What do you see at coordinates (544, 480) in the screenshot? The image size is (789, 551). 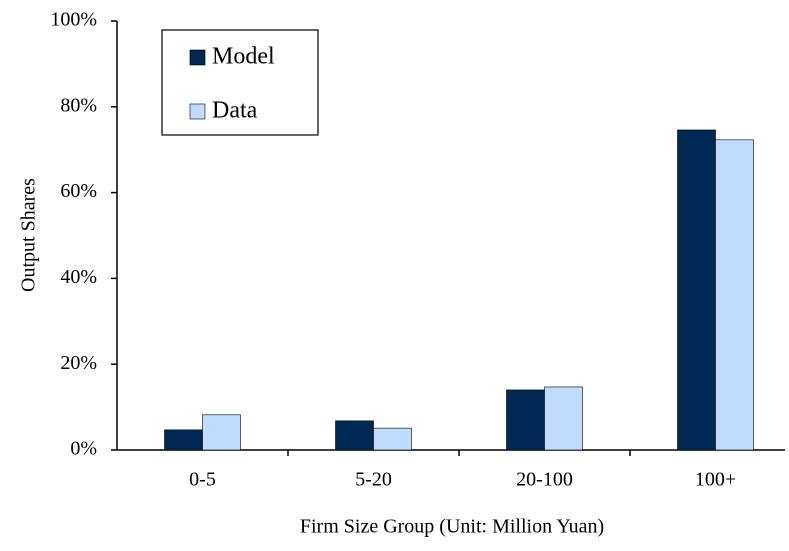 I see `x-tick-label: 20-100` at bounding box center [544, 480].